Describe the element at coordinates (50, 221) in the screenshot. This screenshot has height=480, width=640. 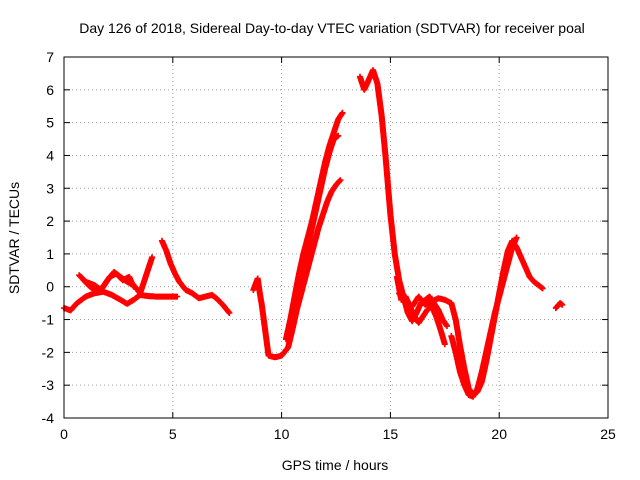
I see `y-tick-label: 2` at that location.